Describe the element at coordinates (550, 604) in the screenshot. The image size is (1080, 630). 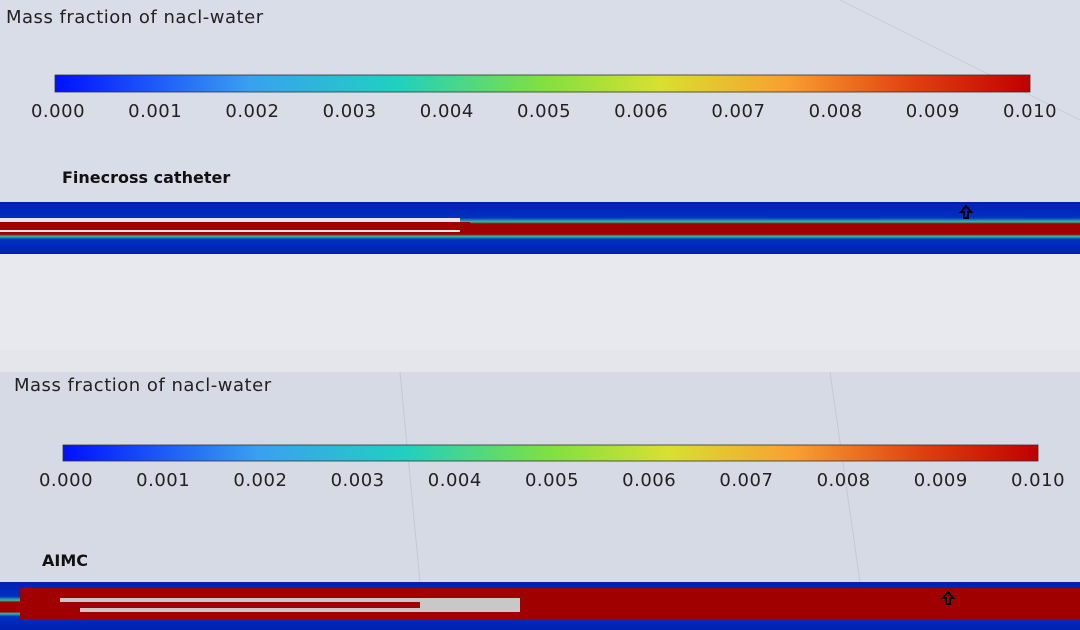
I see `contour-core` at that location.